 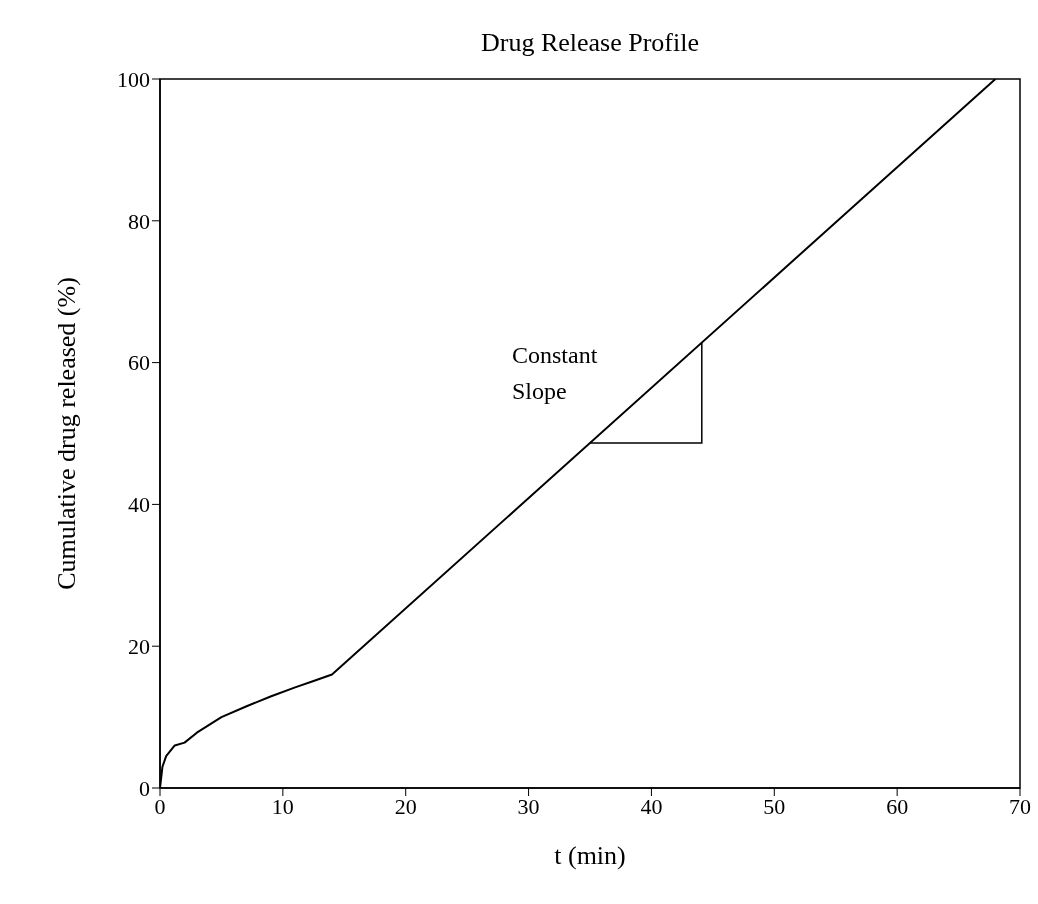 I want to click on y-axis-title: Cumulative drug released (%), so click(x=67, y=433).